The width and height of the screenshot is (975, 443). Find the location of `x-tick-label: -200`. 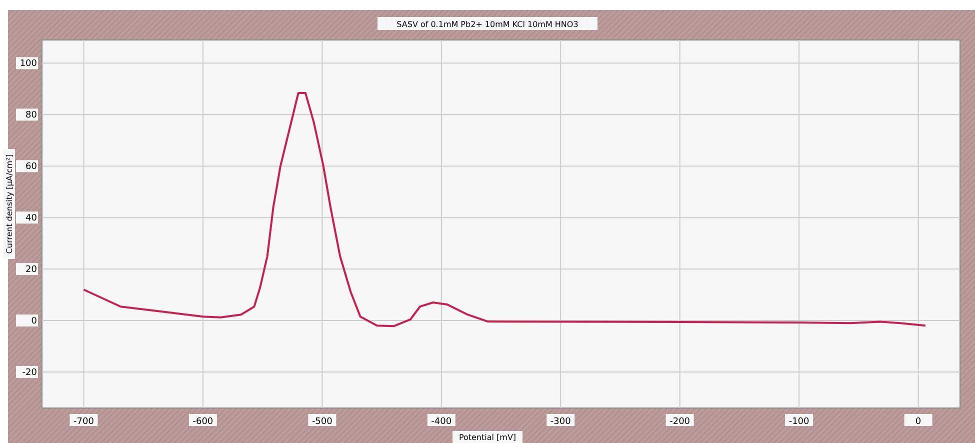

x-tick-label: -200 is located at coordinates (680, 422).